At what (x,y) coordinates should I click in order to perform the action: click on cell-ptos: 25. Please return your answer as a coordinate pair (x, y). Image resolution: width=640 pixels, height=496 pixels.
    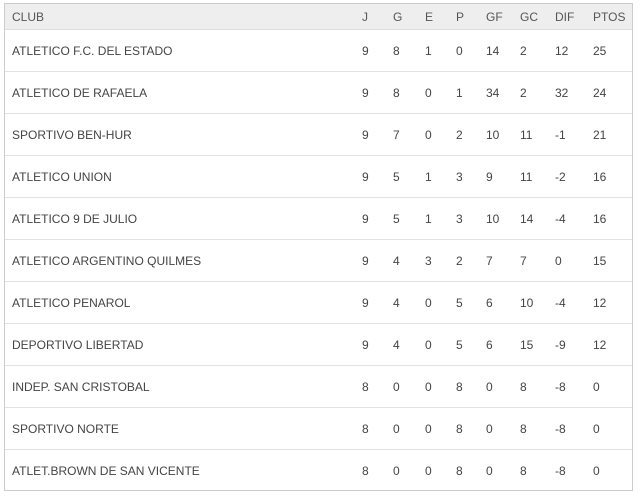
    Looking at the image, I should click on (600, 51).